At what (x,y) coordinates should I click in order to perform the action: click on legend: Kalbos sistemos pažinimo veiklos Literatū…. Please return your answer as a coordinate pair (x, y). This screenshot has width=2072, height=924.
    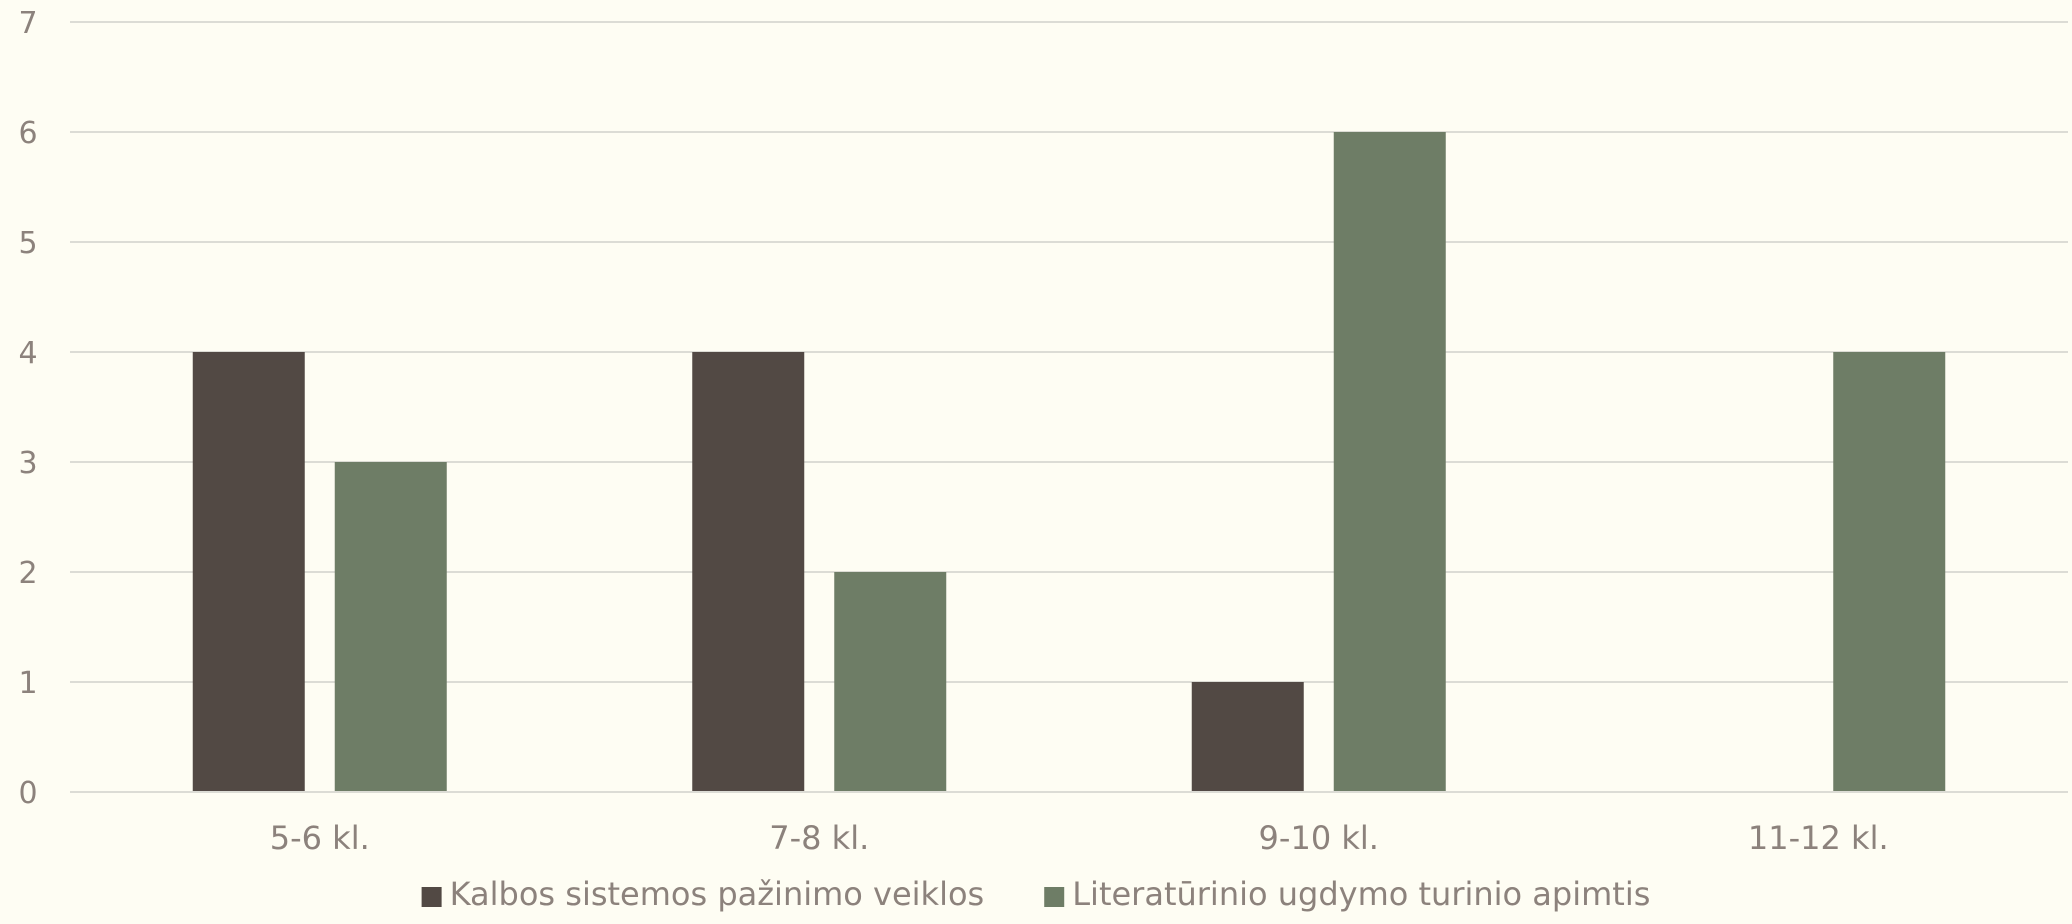
    Looking at the image, I should click on (1035, 894).